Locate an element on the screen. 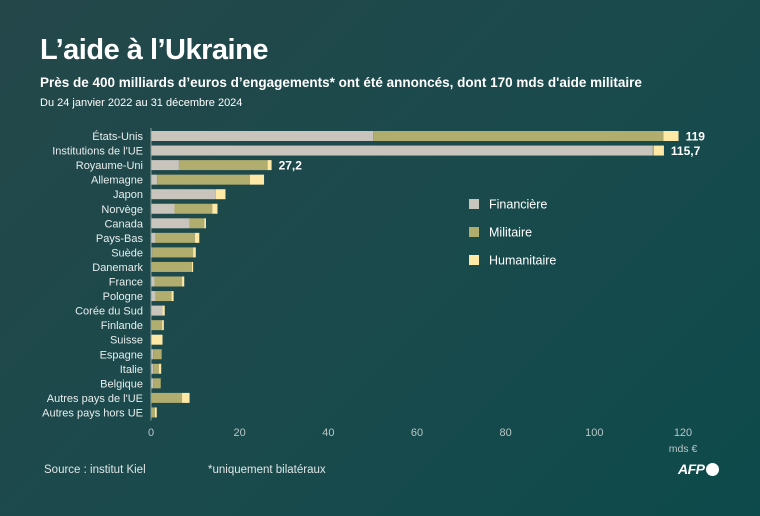  category-label: Institutions de l'UE is located at coordinates (97, 152).